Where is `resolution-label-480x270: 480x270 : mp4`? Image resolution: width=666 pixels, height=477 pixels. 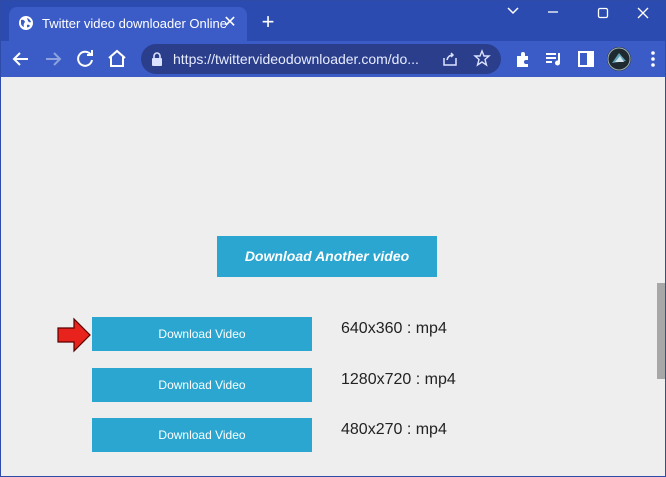 resolution-label-480x270: 480x270 : mp4 is located at coordinates (394, 429).